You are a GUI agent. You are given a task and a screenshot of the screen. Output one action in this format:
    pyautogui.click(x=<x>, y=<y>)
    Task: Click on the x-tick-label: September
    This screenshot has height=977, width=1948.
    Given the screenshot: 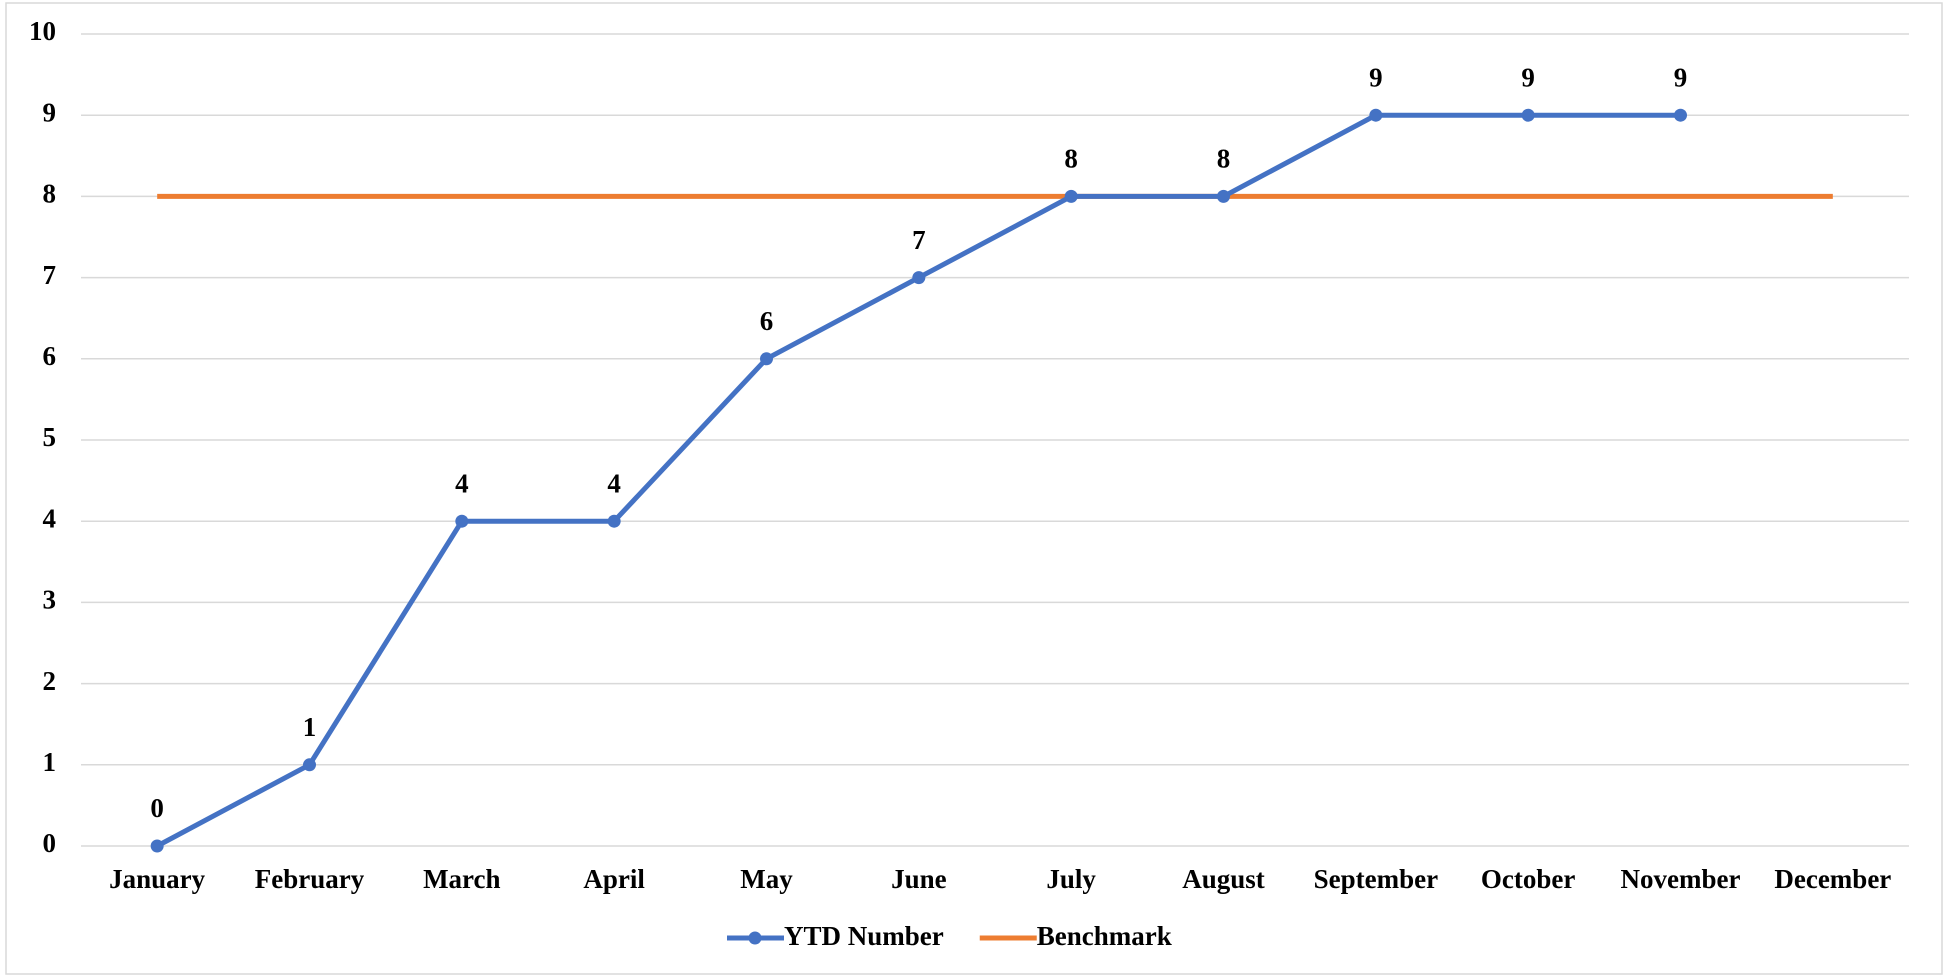 What is the action you would take?
    pyautogui.click(x=1376, y=879)
    